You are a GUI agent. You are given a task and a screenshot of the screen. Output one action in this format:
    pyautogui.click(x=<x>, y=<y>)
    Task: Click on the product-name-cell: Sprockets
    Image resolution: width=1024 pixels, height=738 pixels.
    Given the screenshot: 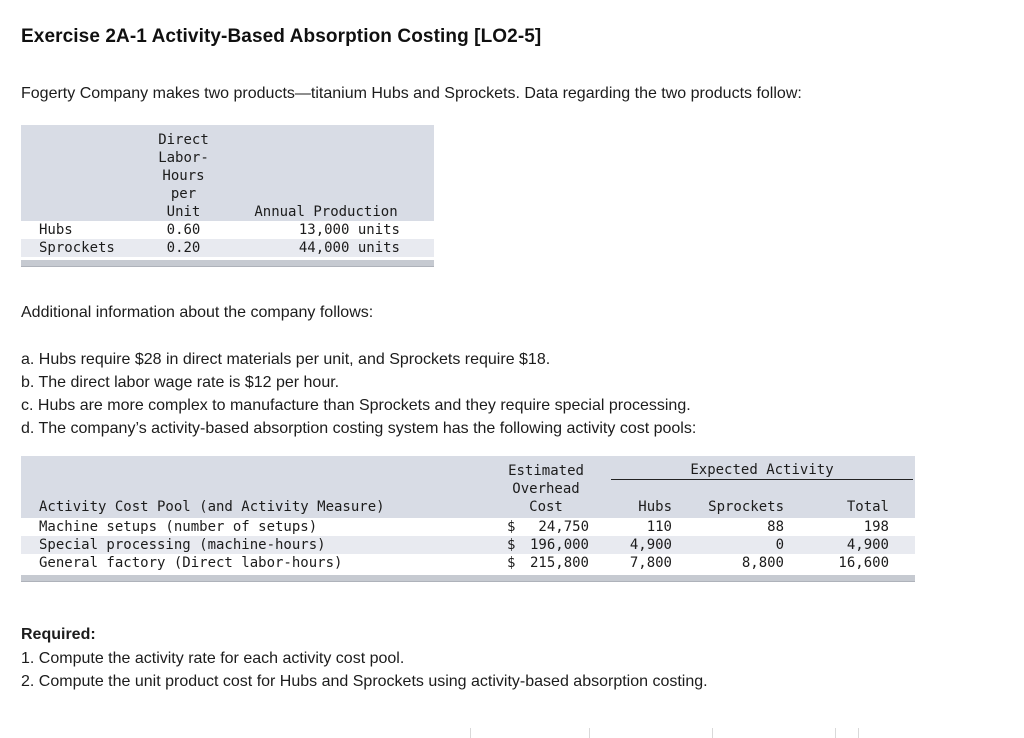 What is the action you would take?
    pyautogui.click(x=77, y=248)
    